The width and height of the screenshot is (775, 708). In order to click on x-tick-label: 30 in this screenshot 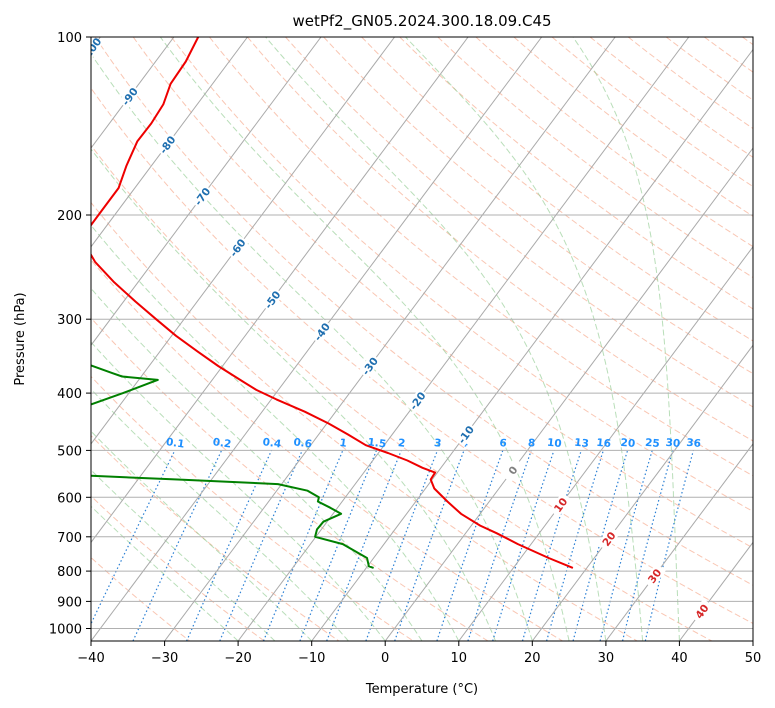, I will do `click(606, 658)`.